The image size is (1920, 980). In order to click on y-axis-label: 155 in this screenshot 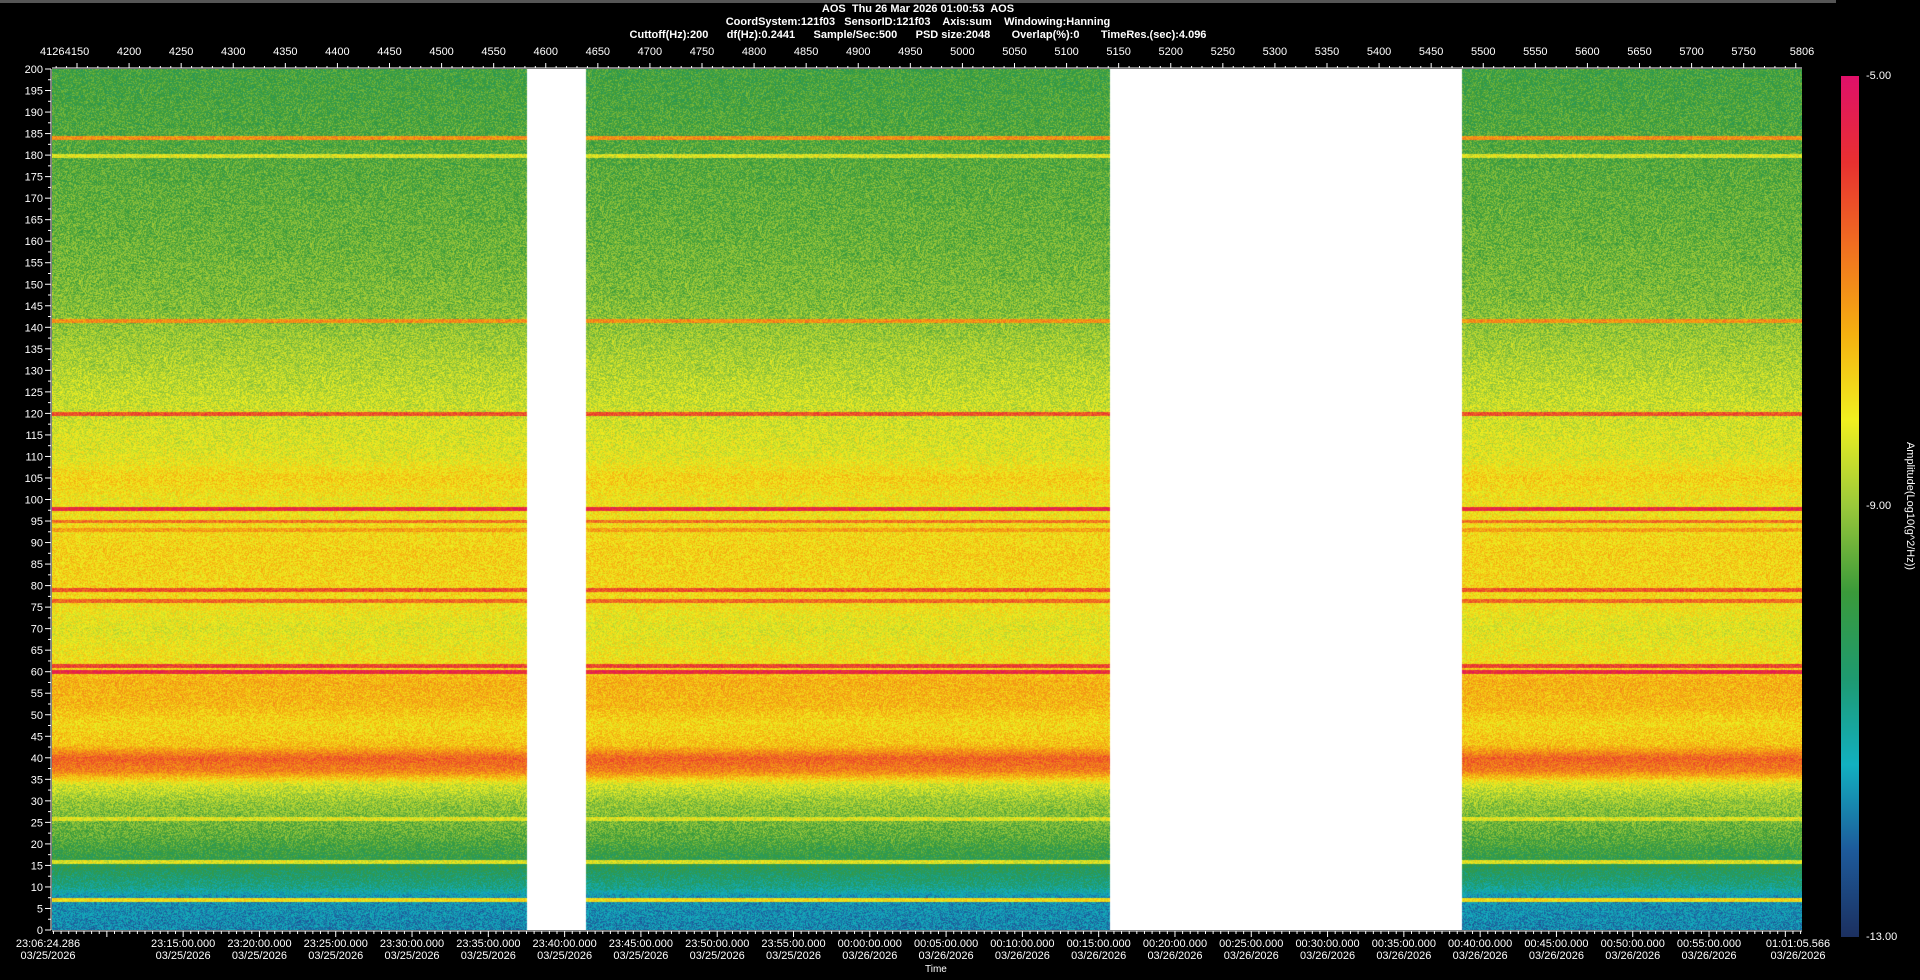, I will do `click(34, 264)`.